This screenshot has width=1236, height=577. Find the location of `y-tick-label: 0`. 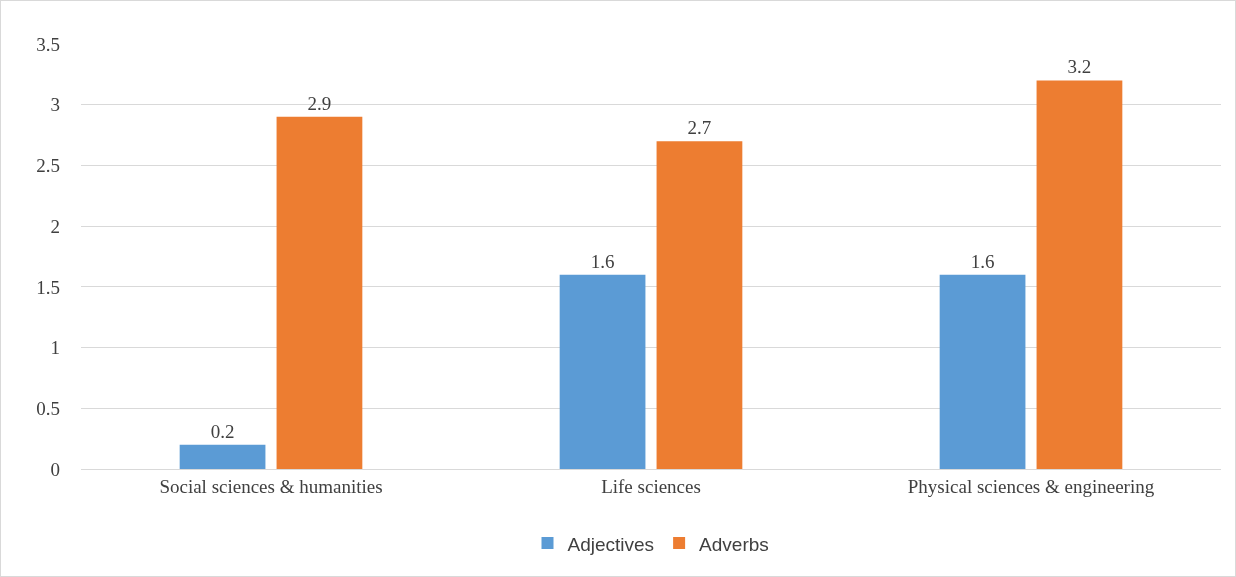

y-tick-label: 0 is located at coordinates (55, 469).